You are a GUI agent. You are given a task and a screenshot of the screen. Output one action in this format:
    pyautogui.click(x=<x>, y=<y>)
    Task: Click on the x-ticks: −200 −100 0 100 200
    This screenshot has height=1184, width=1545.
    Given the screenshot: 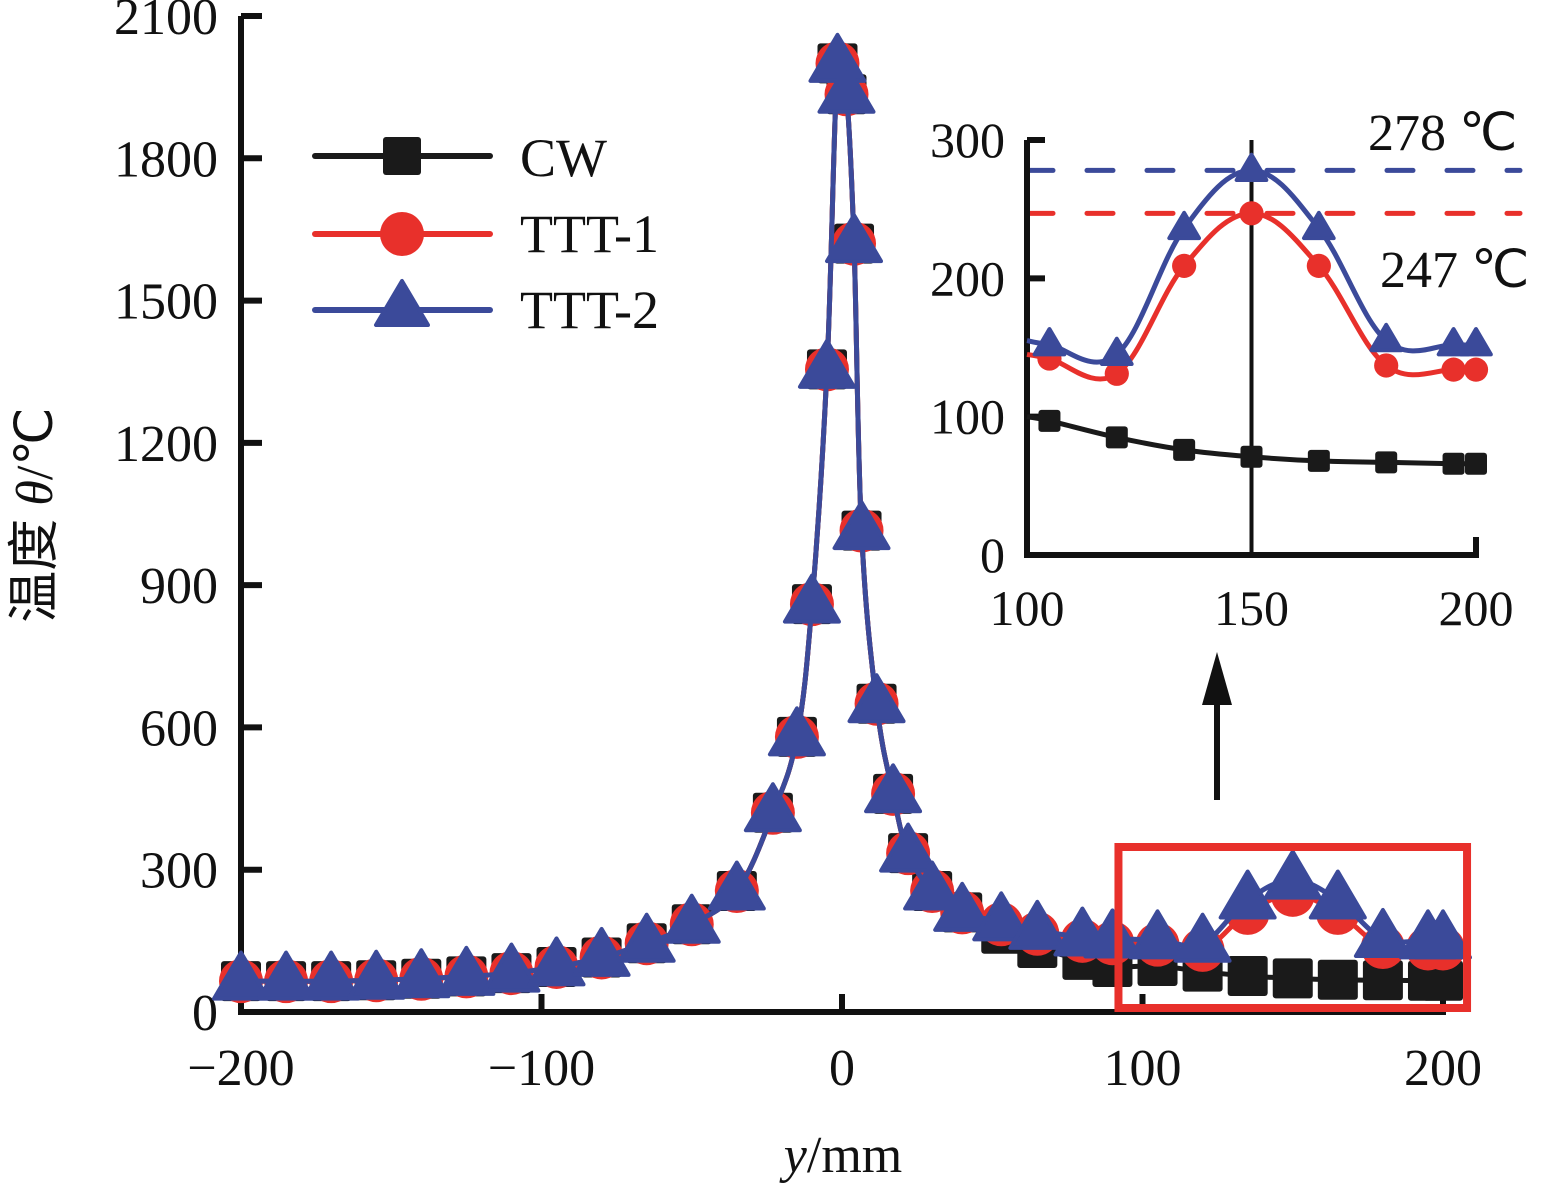 What is the action you would take?
    pyautogui.click(x=834, y=1045)
    